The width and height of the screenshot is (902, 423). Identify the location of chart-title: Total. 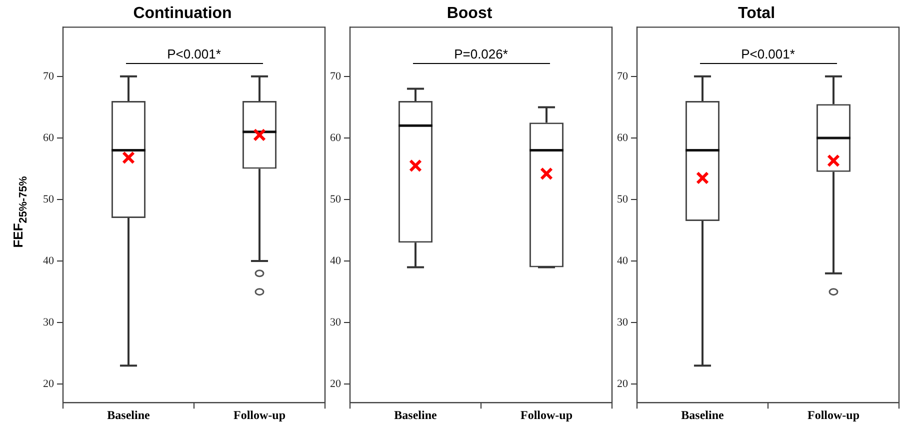
(757, 13).